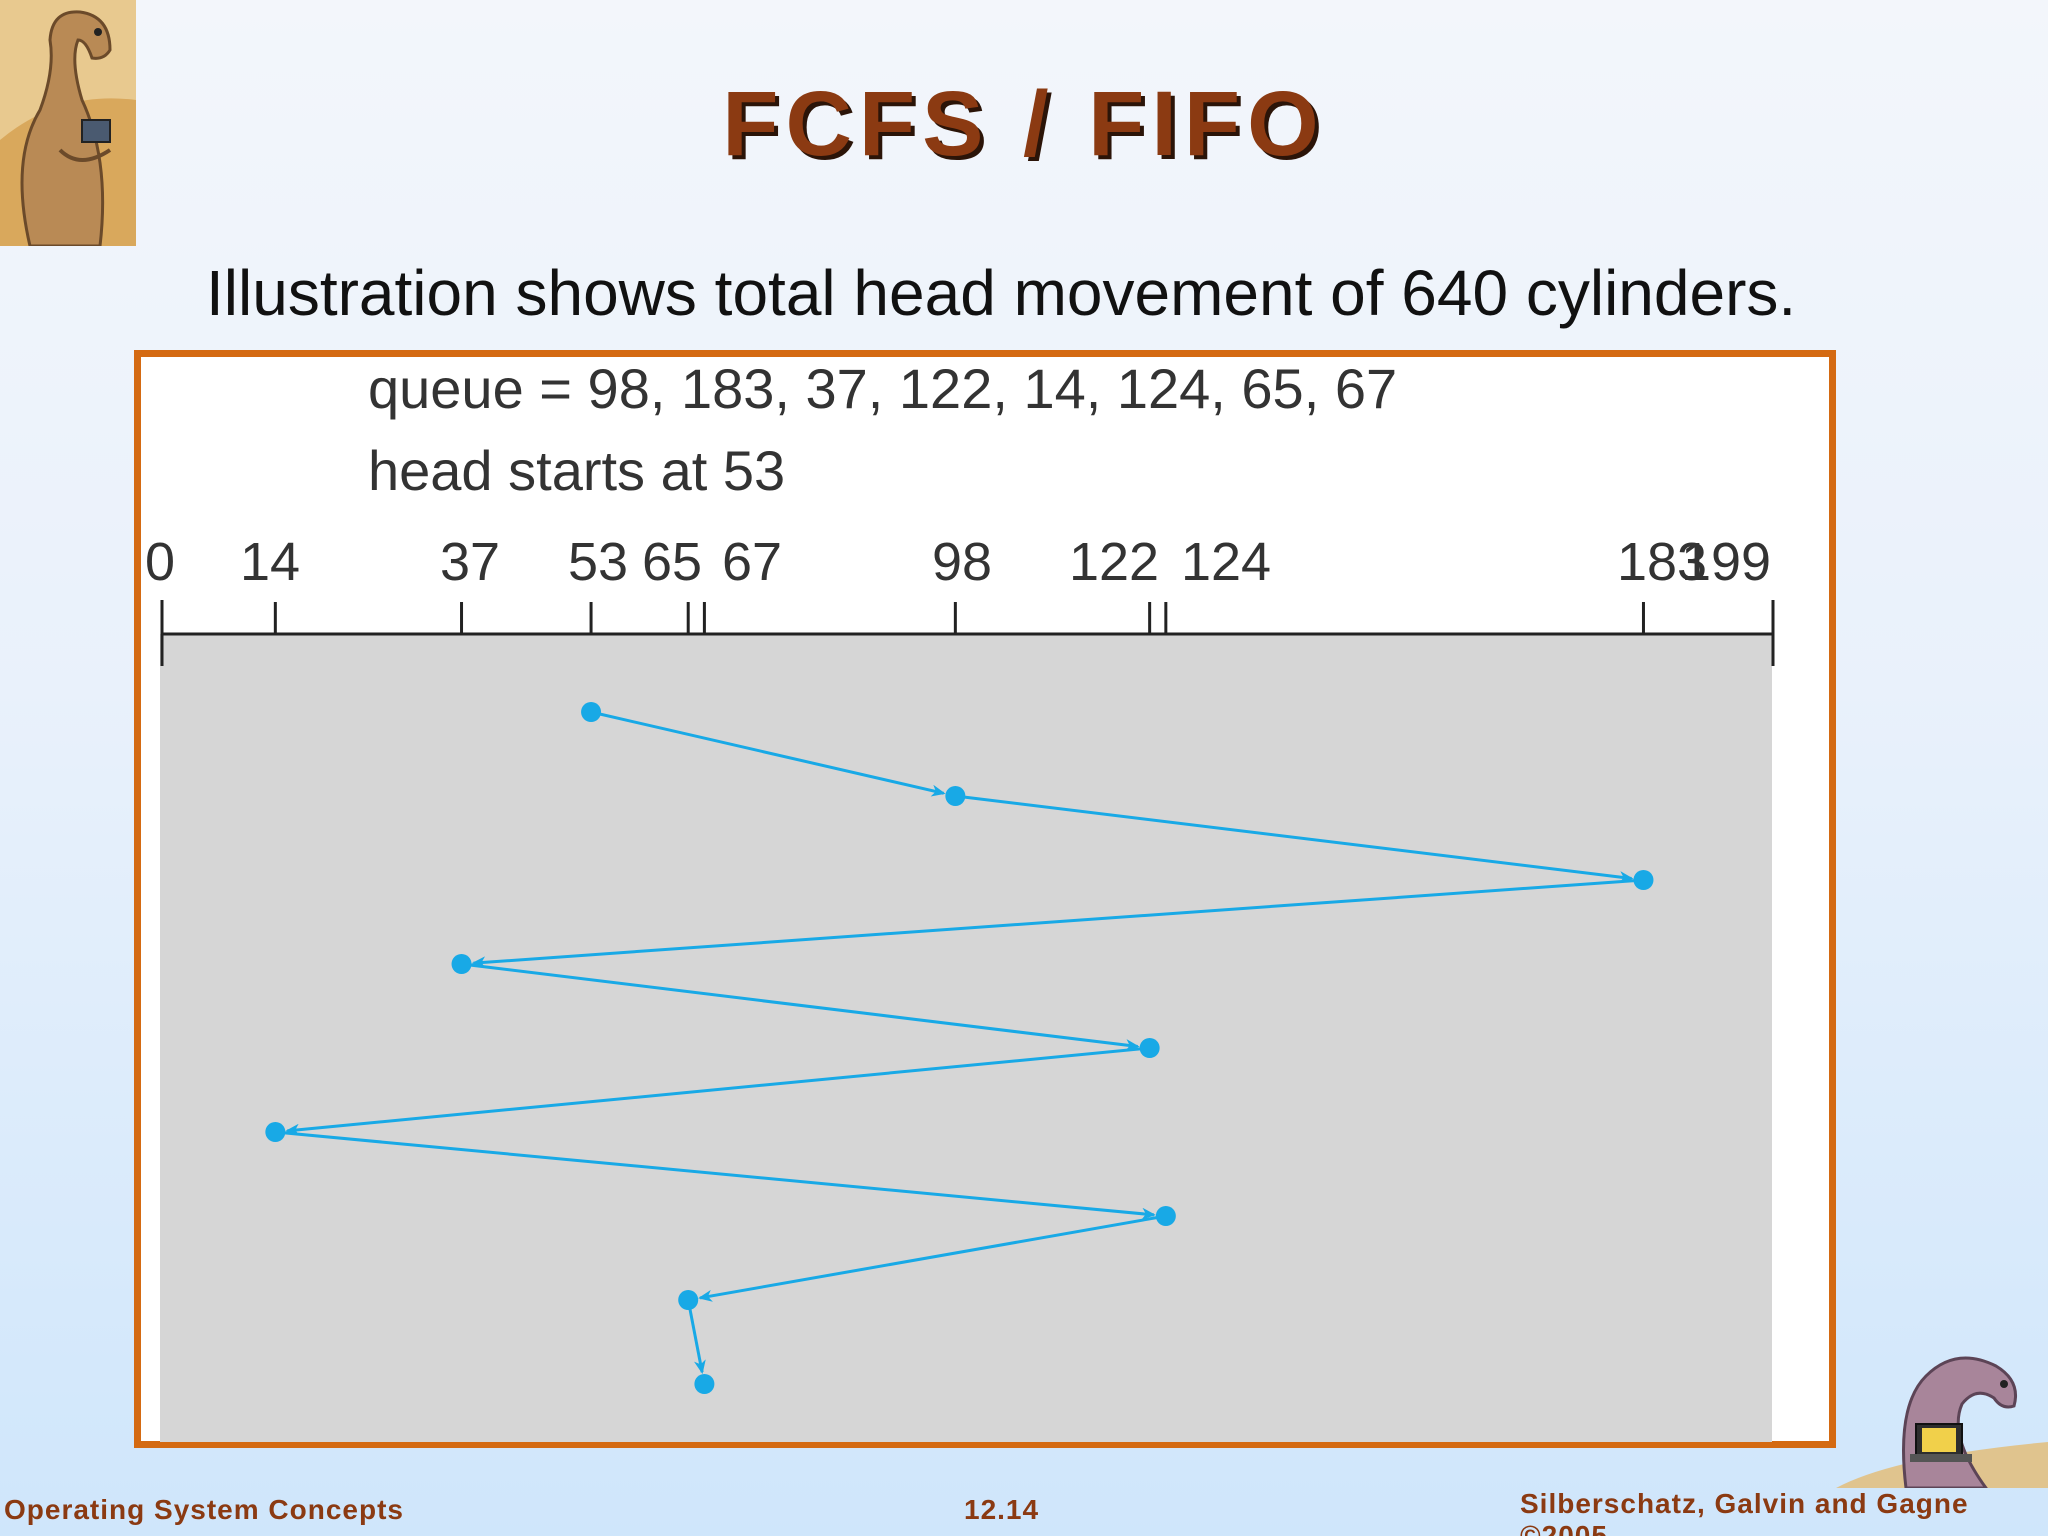 This screenshot has height=1536, width=2048. What do you see at coordinates (577, 470) in the screenshot?
I see `head-start-label: head starts at 53` at bounding box center [577, 470].